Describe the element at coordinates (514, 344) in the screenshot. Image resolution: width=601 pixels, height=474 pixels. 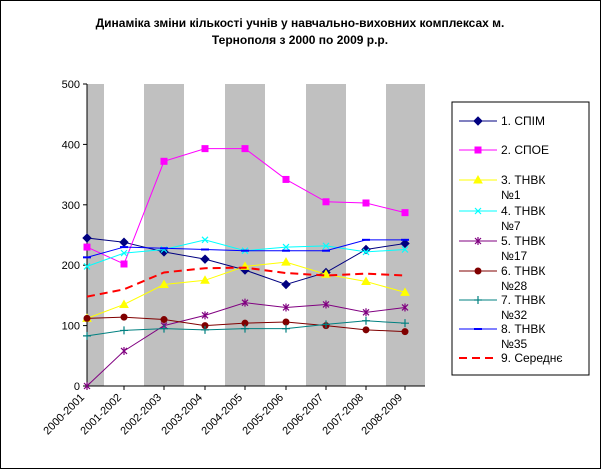
I see `legend-label-cont: №35` at that location.